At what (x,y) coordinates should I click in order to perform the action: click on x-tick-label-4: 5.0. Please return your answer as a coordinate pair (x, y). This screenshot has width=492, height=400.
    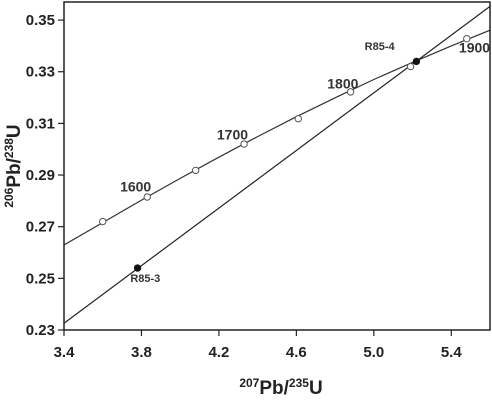
    Looking at the image, I should click on (373, 352).